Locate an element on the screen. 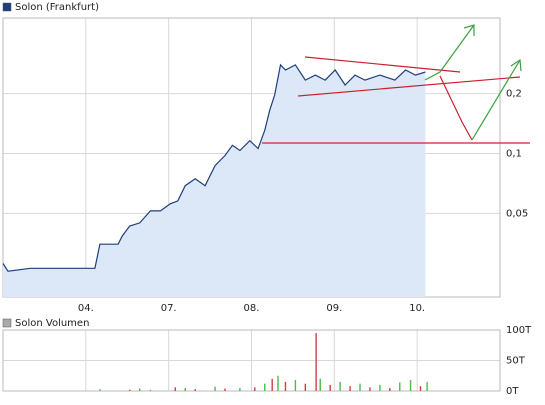 Image resolution: width=545 pixels, height=405 pixels. y-tick-label: 0,05 is located at coordinates (517, 213).